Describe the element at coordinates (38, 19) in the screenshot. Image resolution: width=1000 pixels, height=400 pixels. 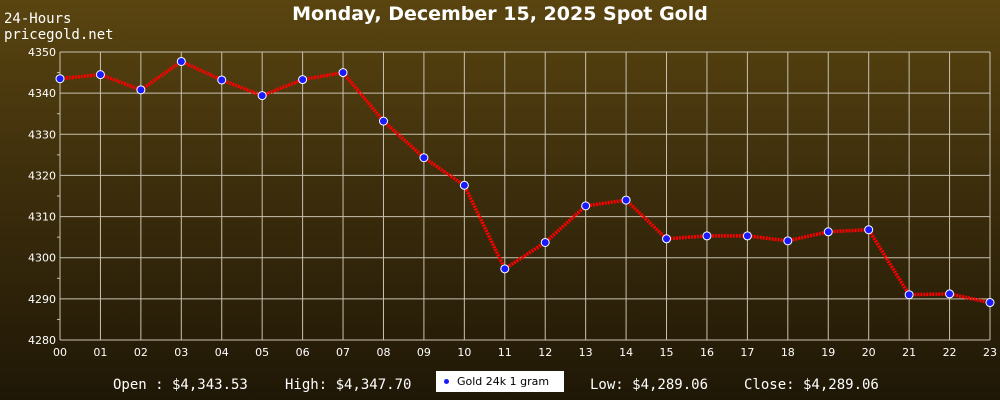
I see `period-label: 24-Hours` at that location.